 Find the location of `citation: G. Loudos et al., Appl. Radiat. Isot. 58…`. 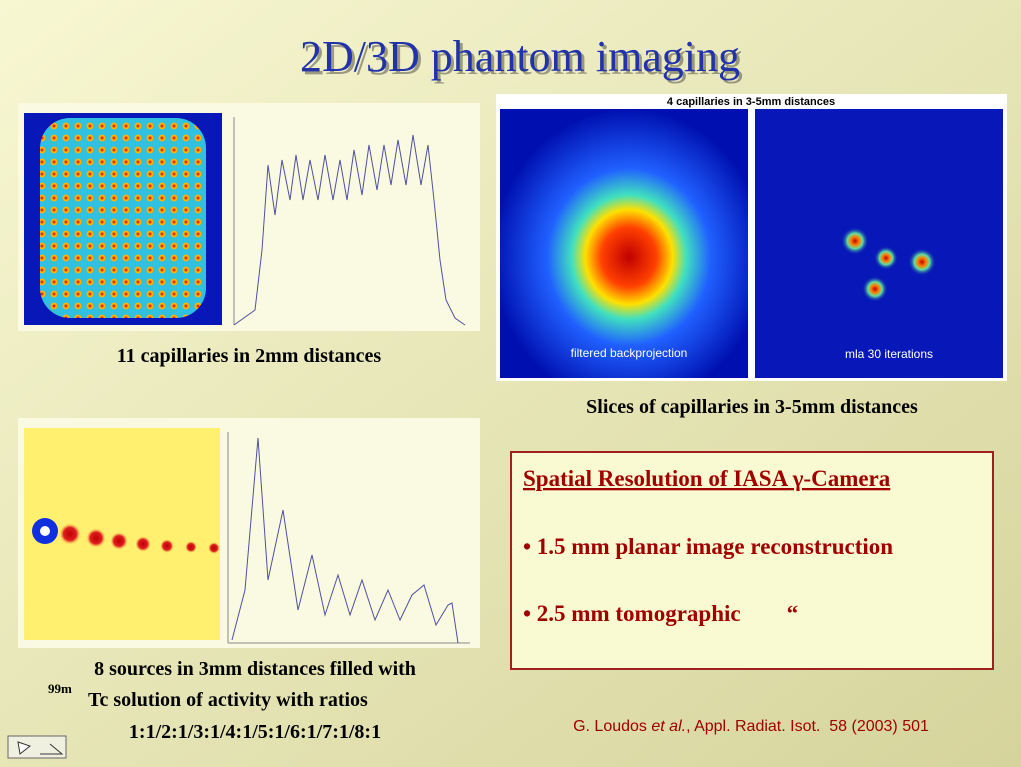

citation: G. Loudos et al., Appl. Radiat. Isot. 58… is located at coordinates (751, 726).